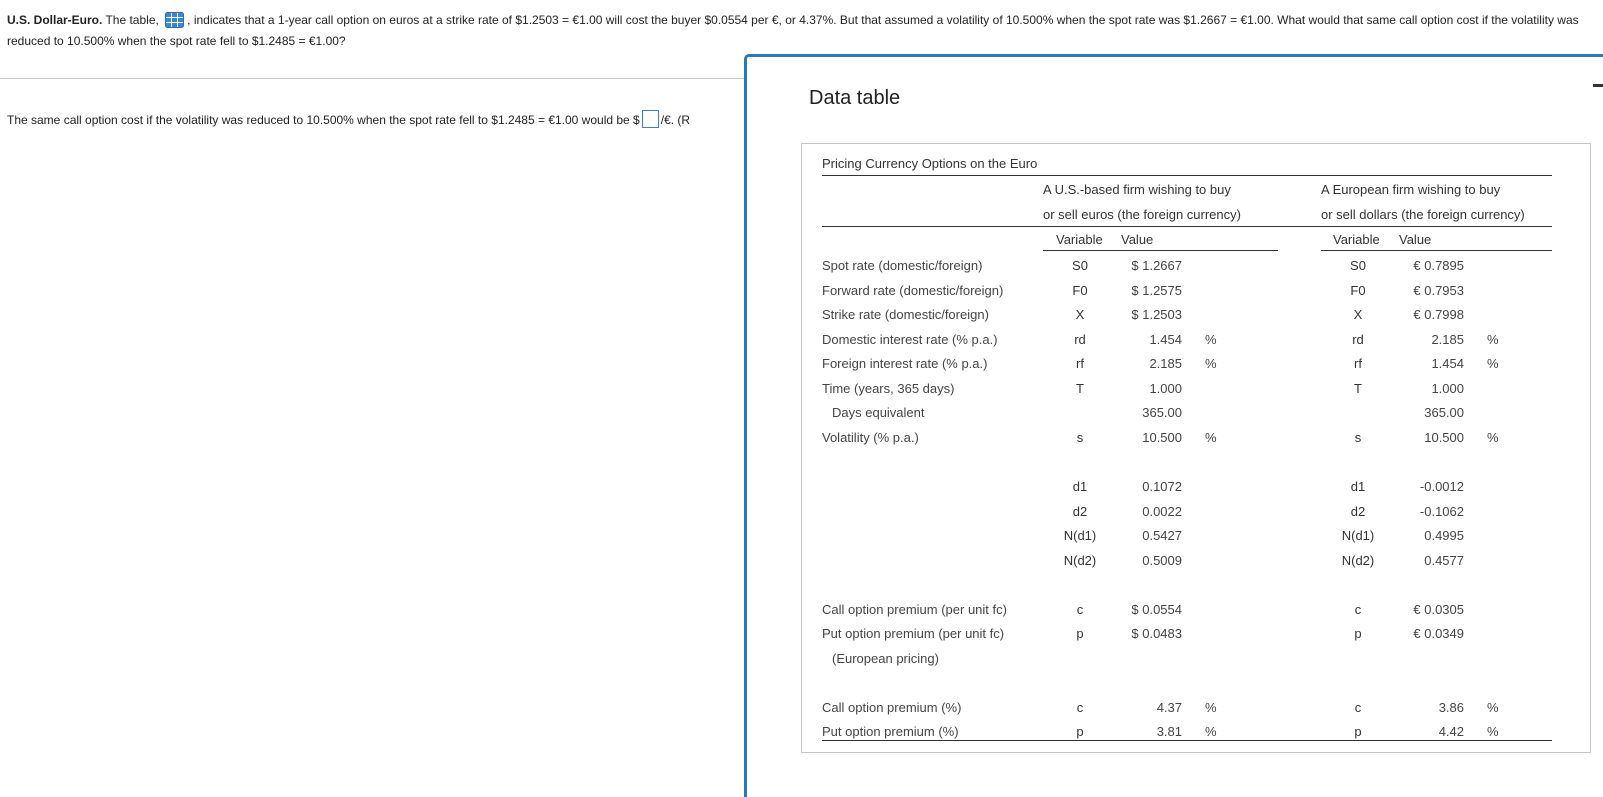 Image resolution: width=1603 pixels, height=797 pixels. What do you see at coordinates (650, 119) in the screenshot?
I see `answer-input` at bounding box center [650, 119].